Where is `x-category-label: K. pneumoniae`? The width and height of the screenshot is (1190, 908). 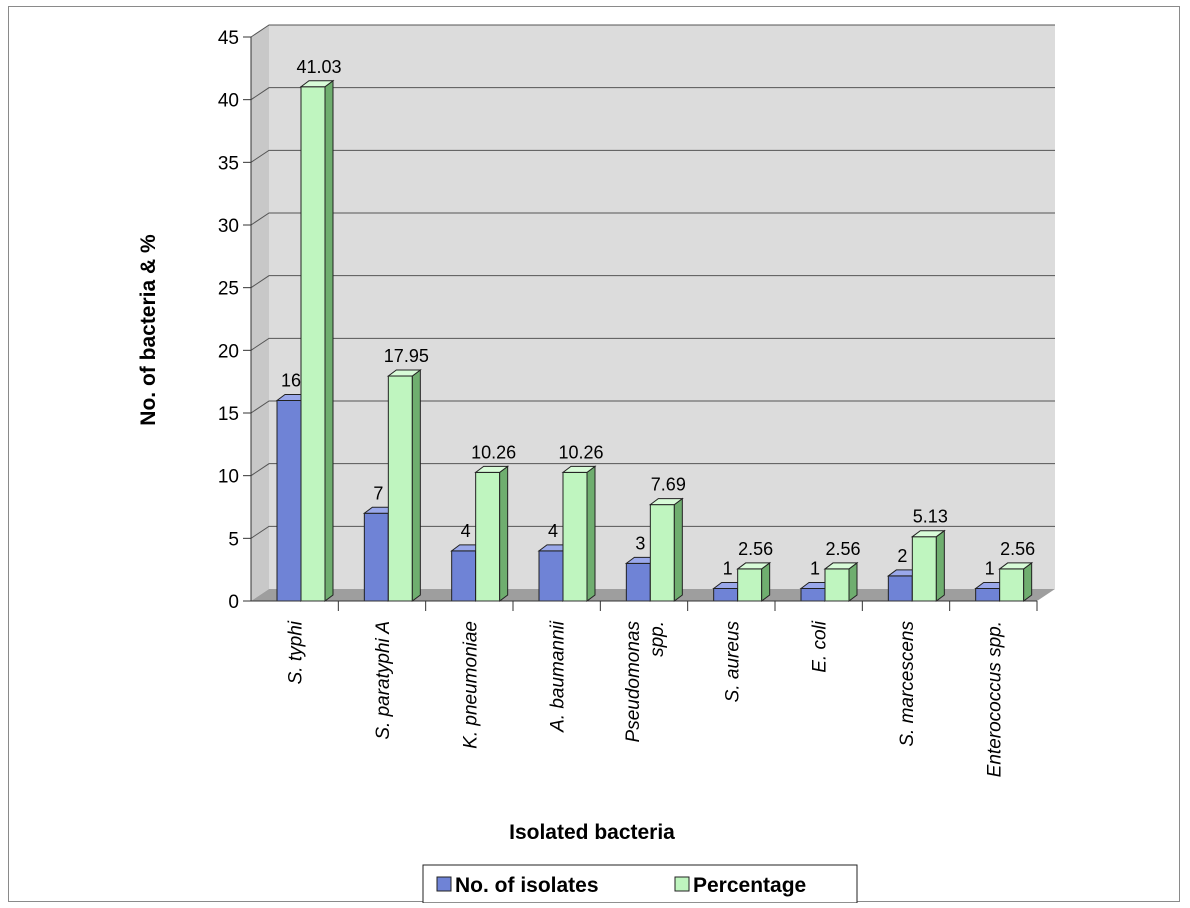
x-category-label: K. pneumoniae is located at coordinates (470, 685).